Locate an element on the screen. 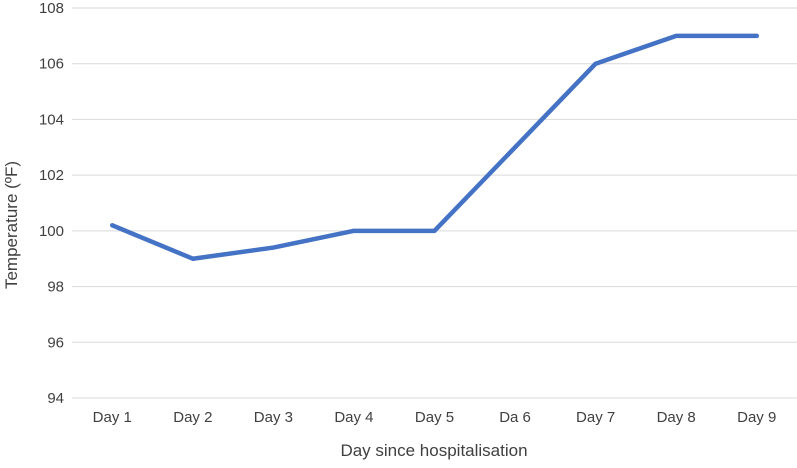 The width and height of the screenshot is (797, 468). x-tick-label: Day 4 is located at coordinates (353, 417).